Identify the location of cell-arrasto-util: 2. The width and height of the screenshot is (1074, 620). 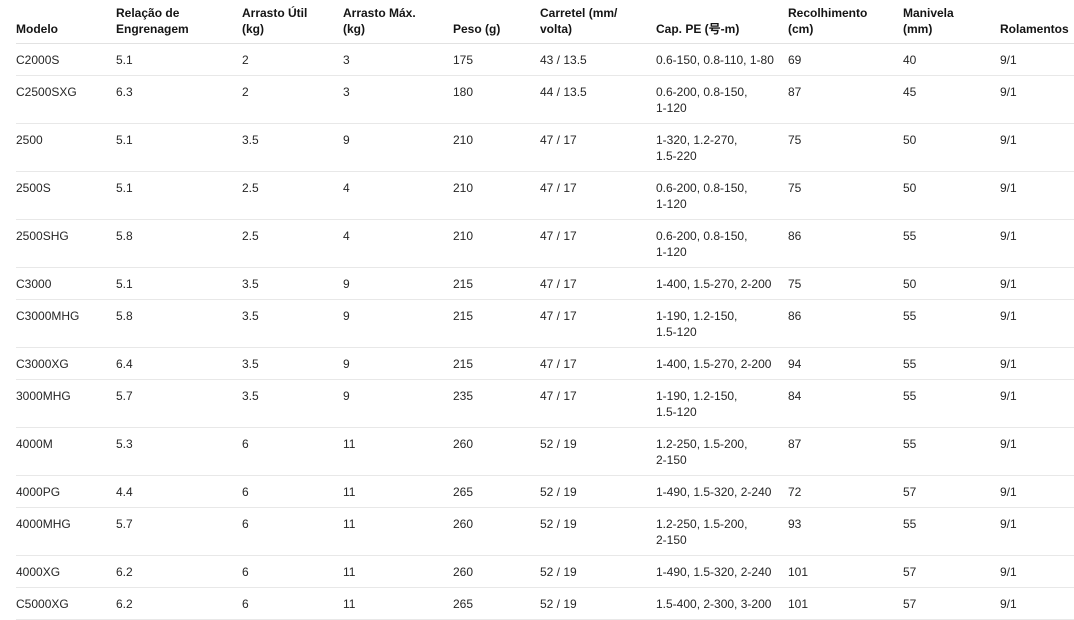
(292, 59).